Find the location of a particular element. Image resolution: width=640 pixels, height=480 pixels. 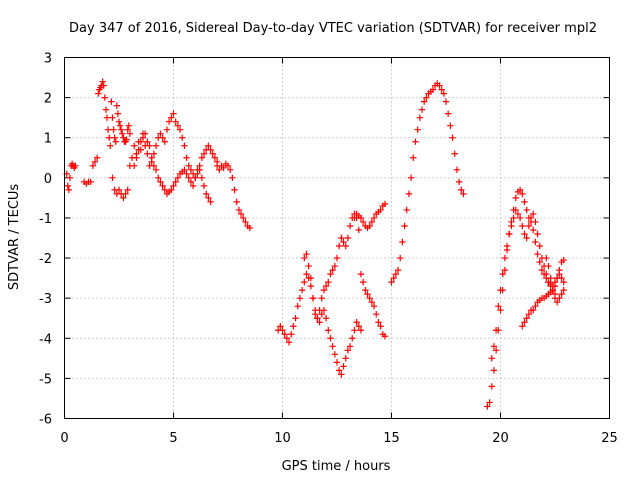

y-tick-label: 1 is located at coordinates (48, 139).